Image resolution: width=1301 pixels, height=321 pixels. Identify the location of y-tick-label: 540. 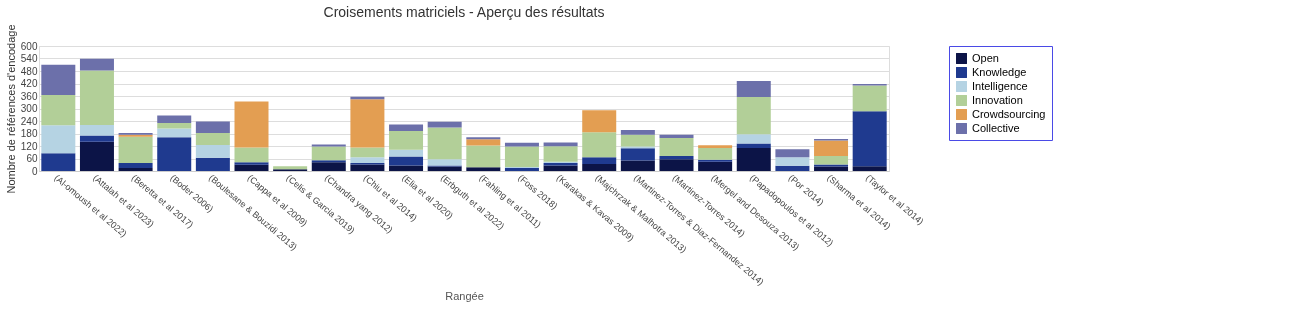
(29, 58).